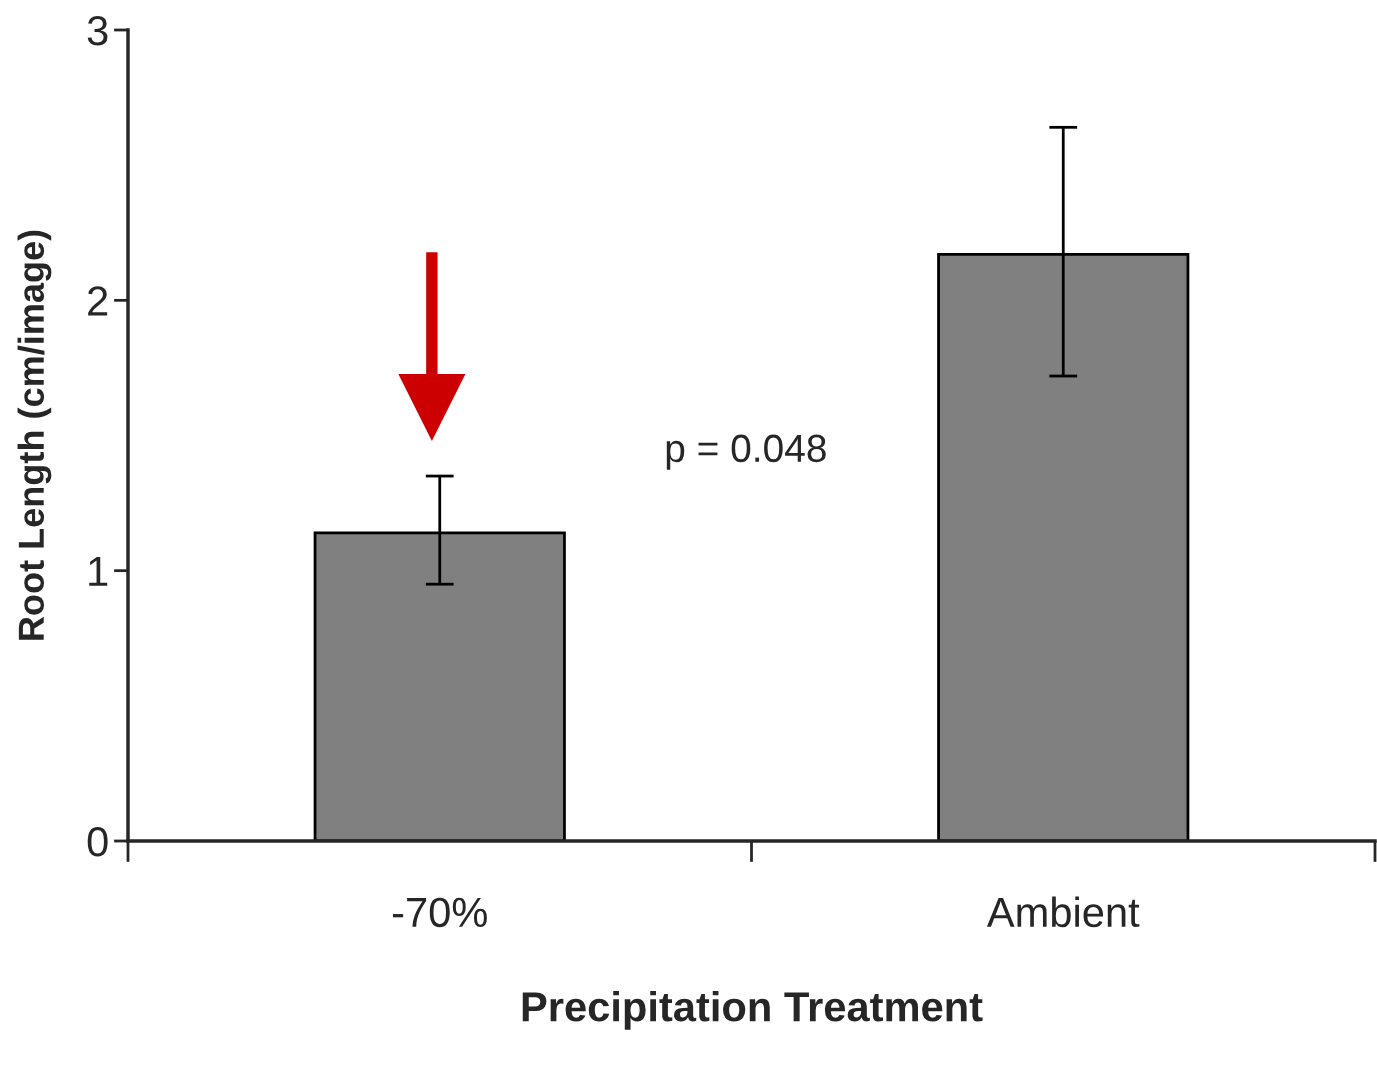 This screenshot has height=1069, width=1377. Describe the element at coordinates (746, 452) in the screenshot. I see `annotation: p = 0.048` at that location.